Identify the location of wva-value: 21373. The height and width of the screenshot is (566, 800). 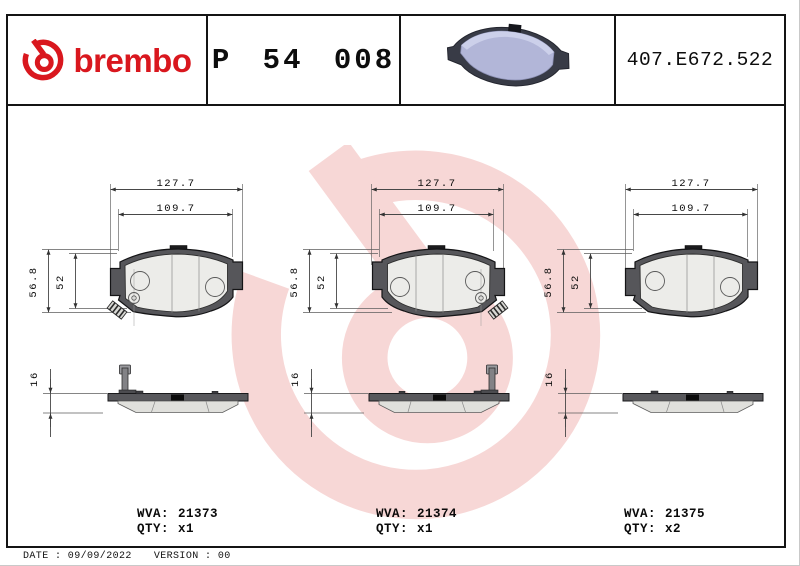
(198, 514).